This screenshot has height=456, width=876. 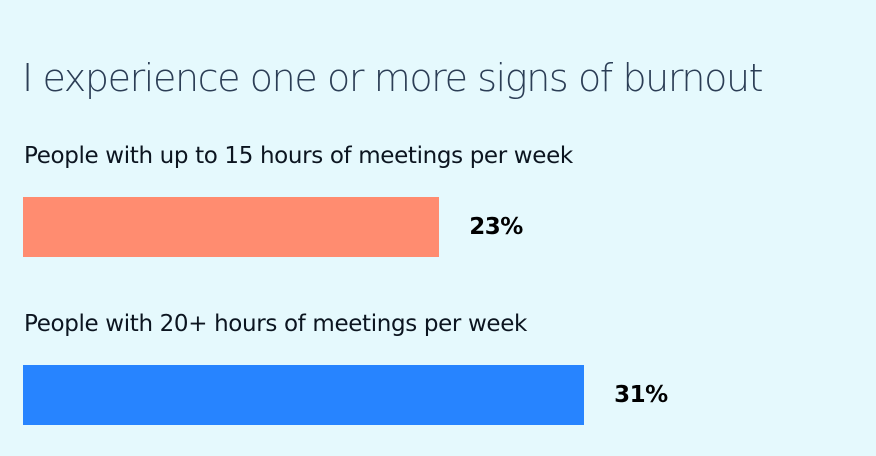 I want to click on value-label-1: 23%, so click(x=496, y=227).